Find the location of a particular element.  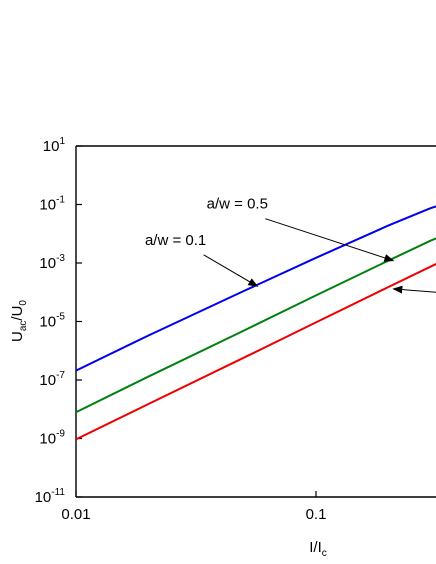

y-tick-label: 10⁻¹ is located at coordinates (52, 204).